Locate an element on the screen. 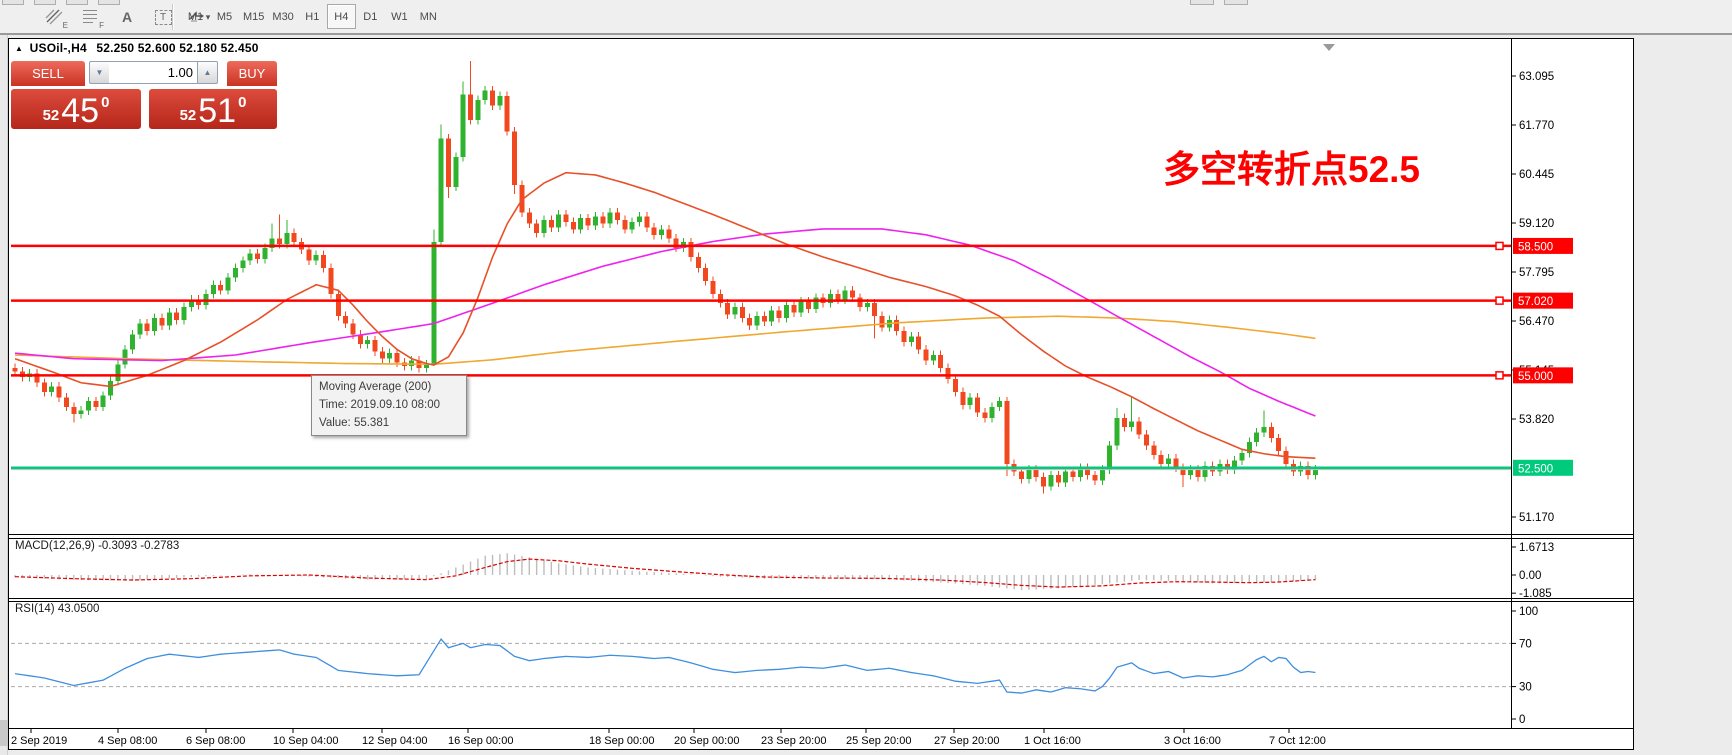 The height and width of the screenshot is (755, 1732). sell-price-sup: 0 is located at coordinates (105, 102).